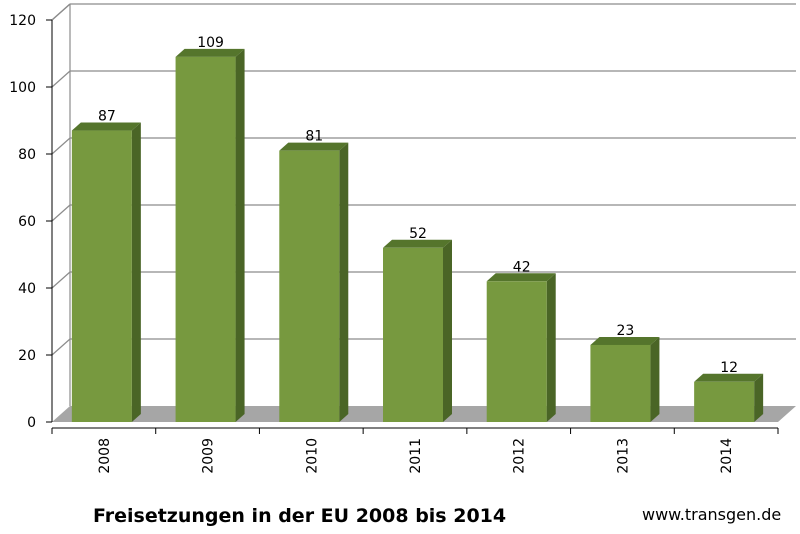 Image resolution: width=800 pixels, height=534 pixels. What do you see at coordinates (27, 155) in the screenshot?
I see `y-tick-label: 80` at bounding box center [27, 155].